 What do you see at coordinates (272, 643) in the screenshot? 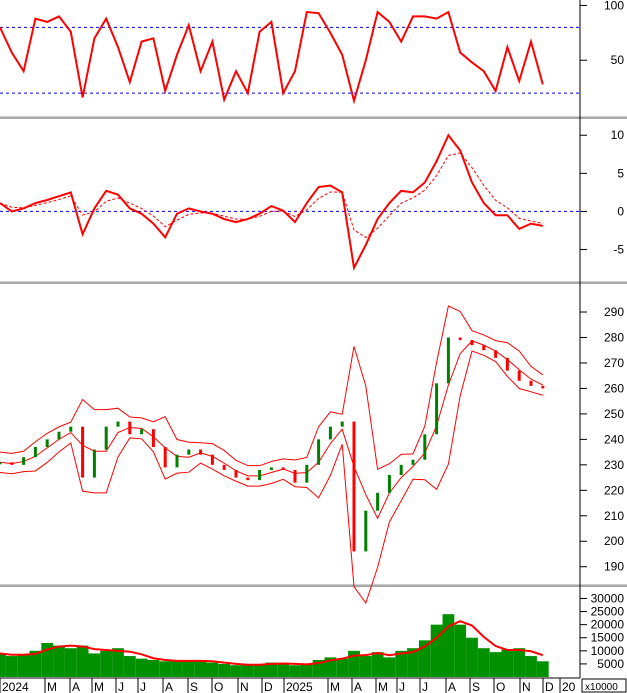
I see `volume-ma-line` at bounding box center [272, 643].